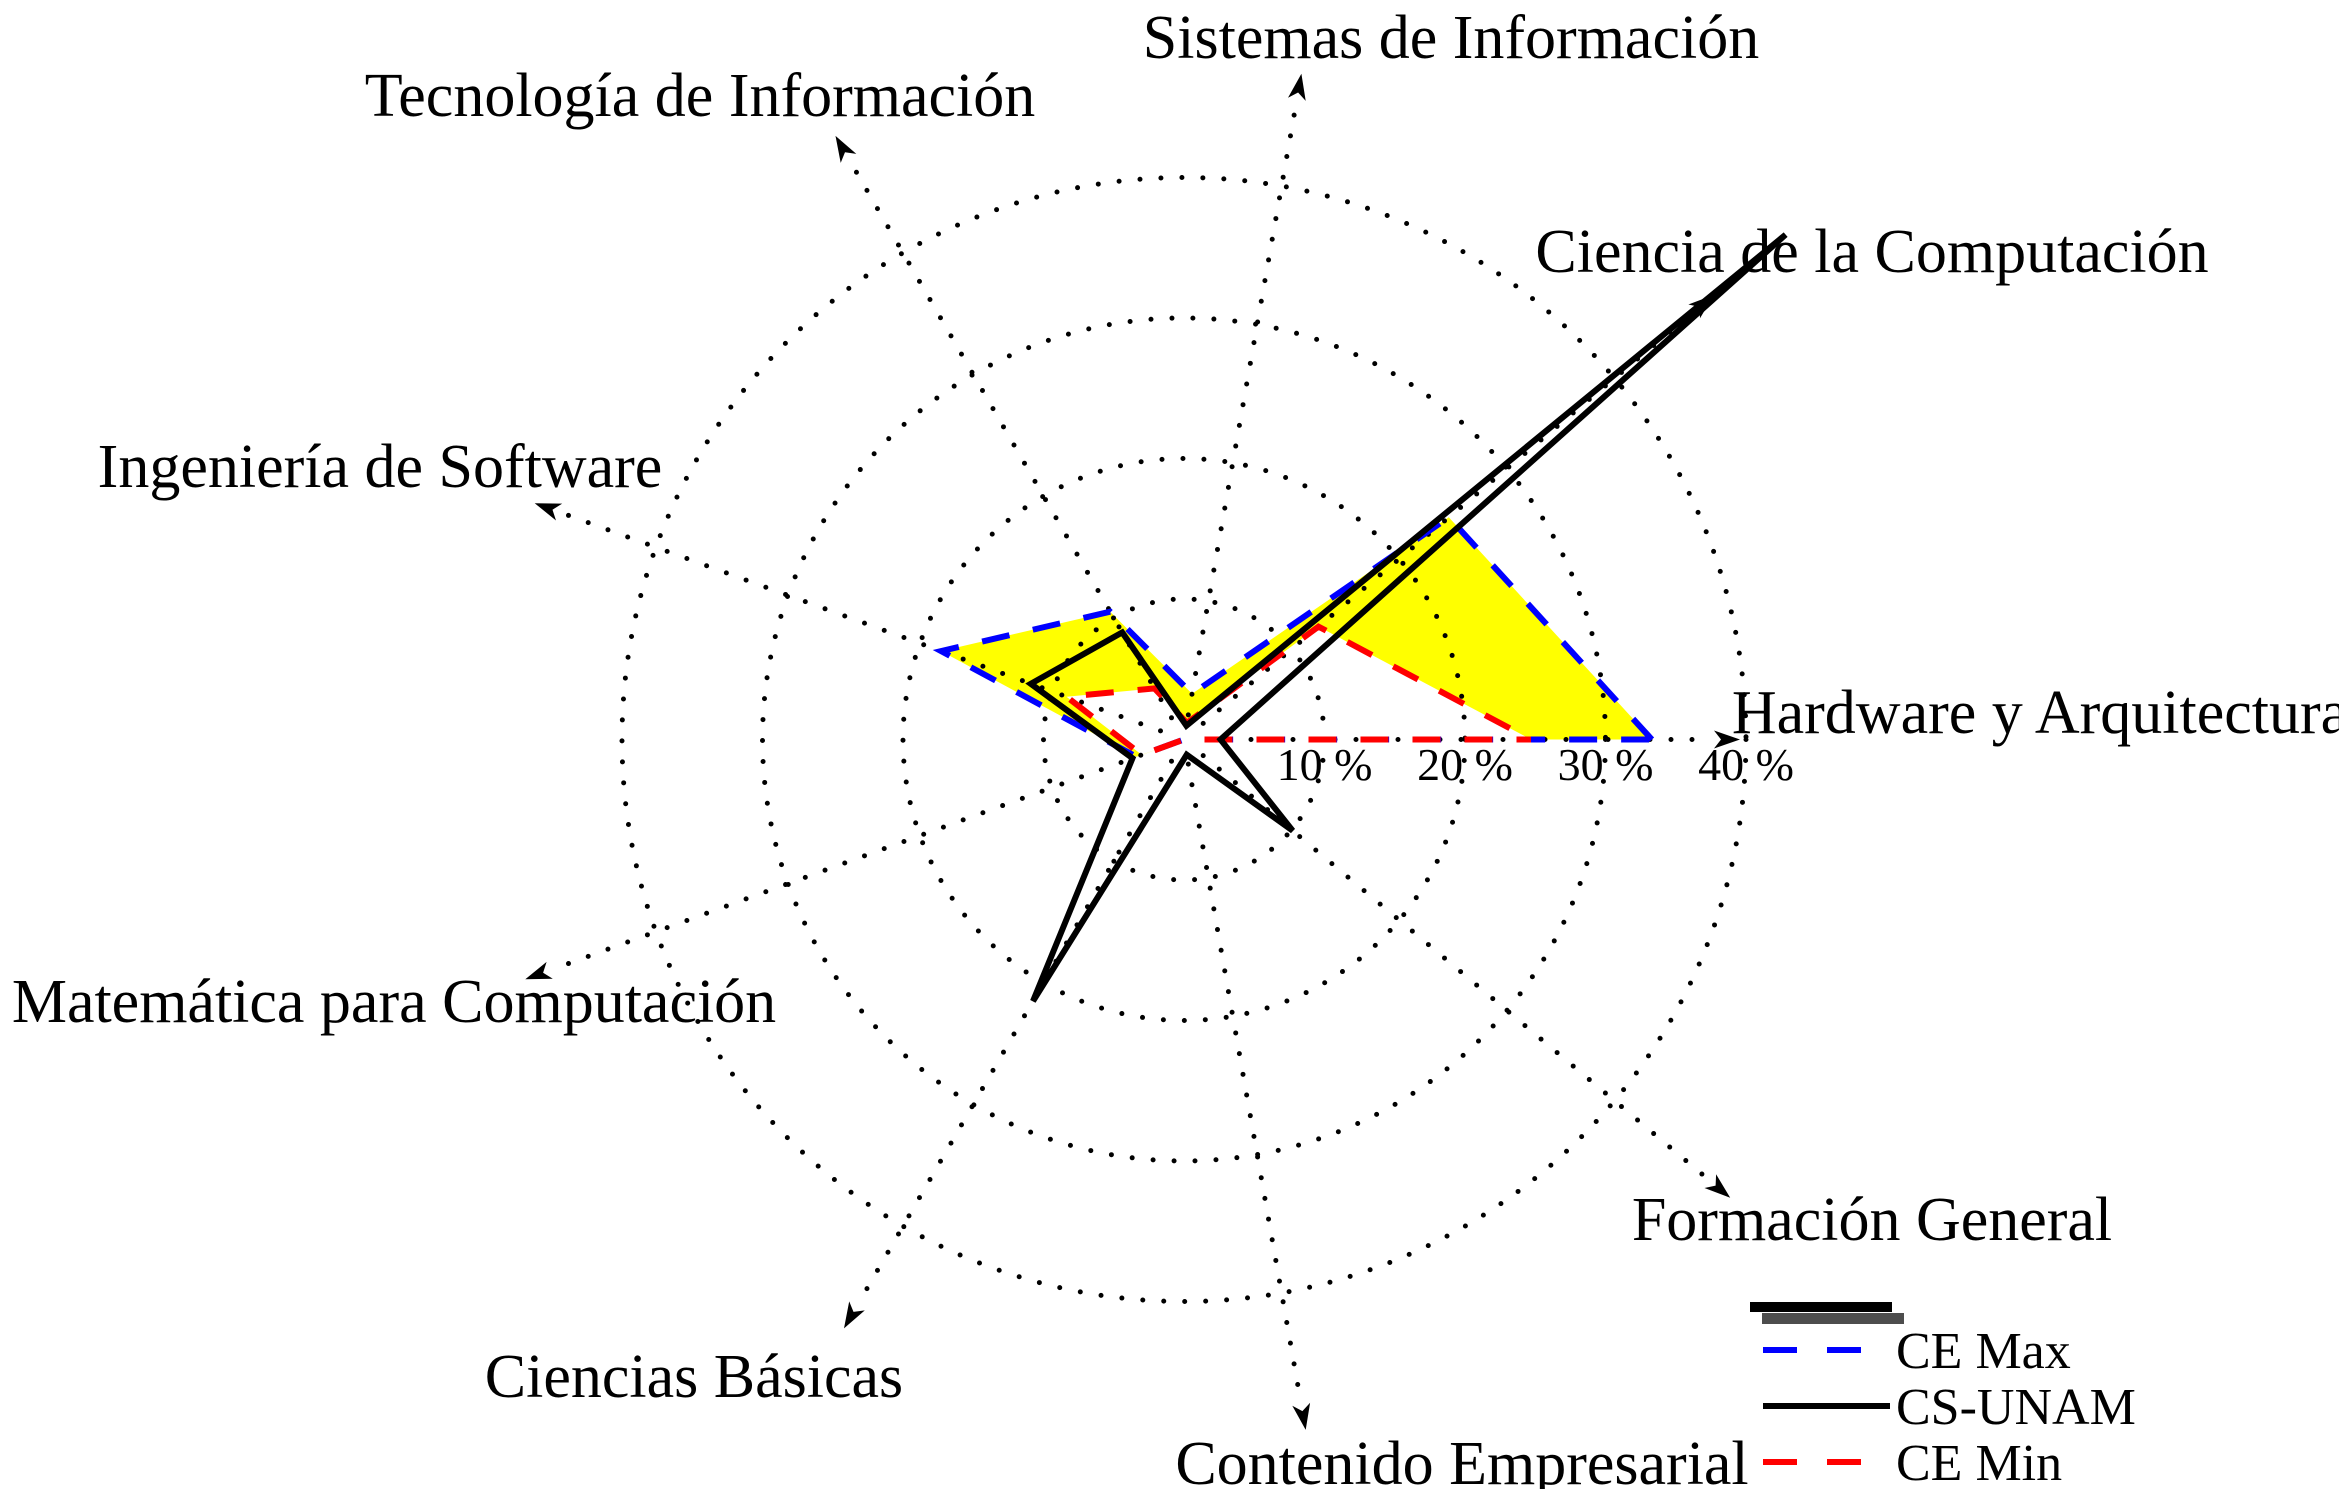 The height and width of the screenshot is (1489, 2339). Describe the element at coordinates (2016, 1407) in the screenshot. I see `legend-label-cs-unam: CS-UNAM` at that location.